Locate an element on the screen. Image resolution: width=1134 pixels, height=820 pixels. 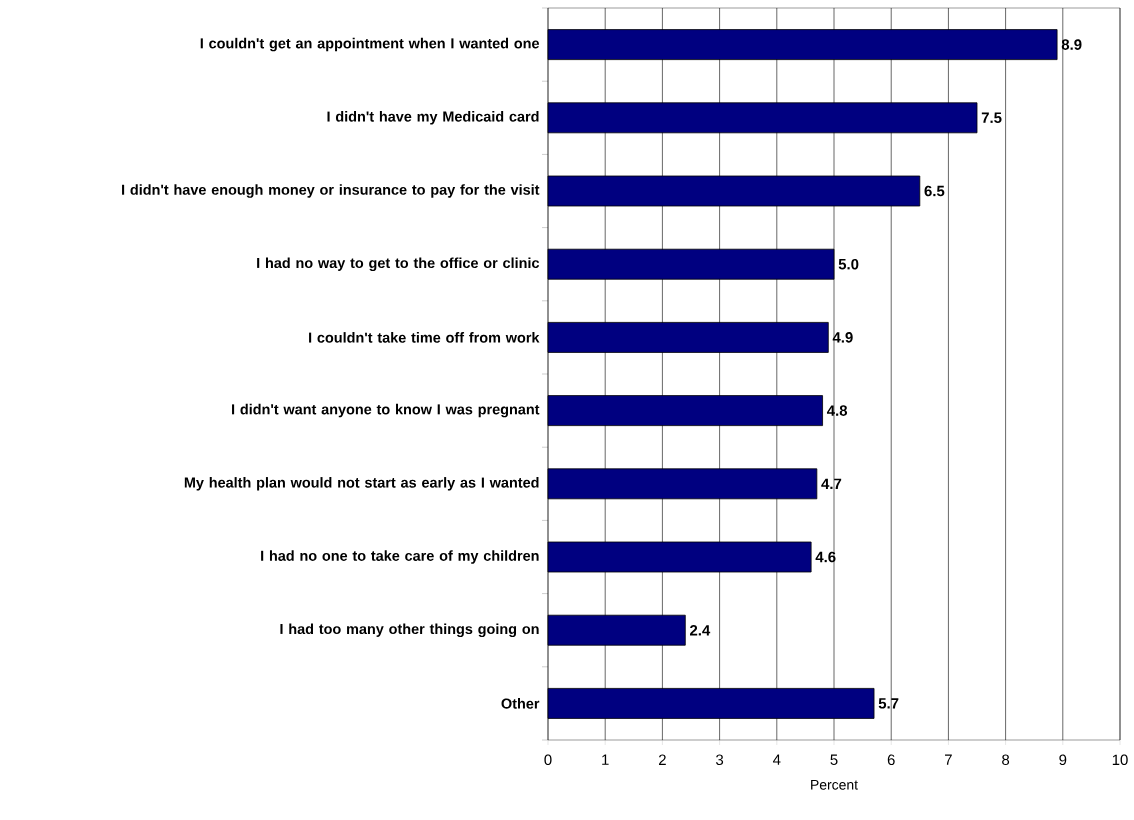
x-tick-label: 9 is located at coordinates (1063, 760).